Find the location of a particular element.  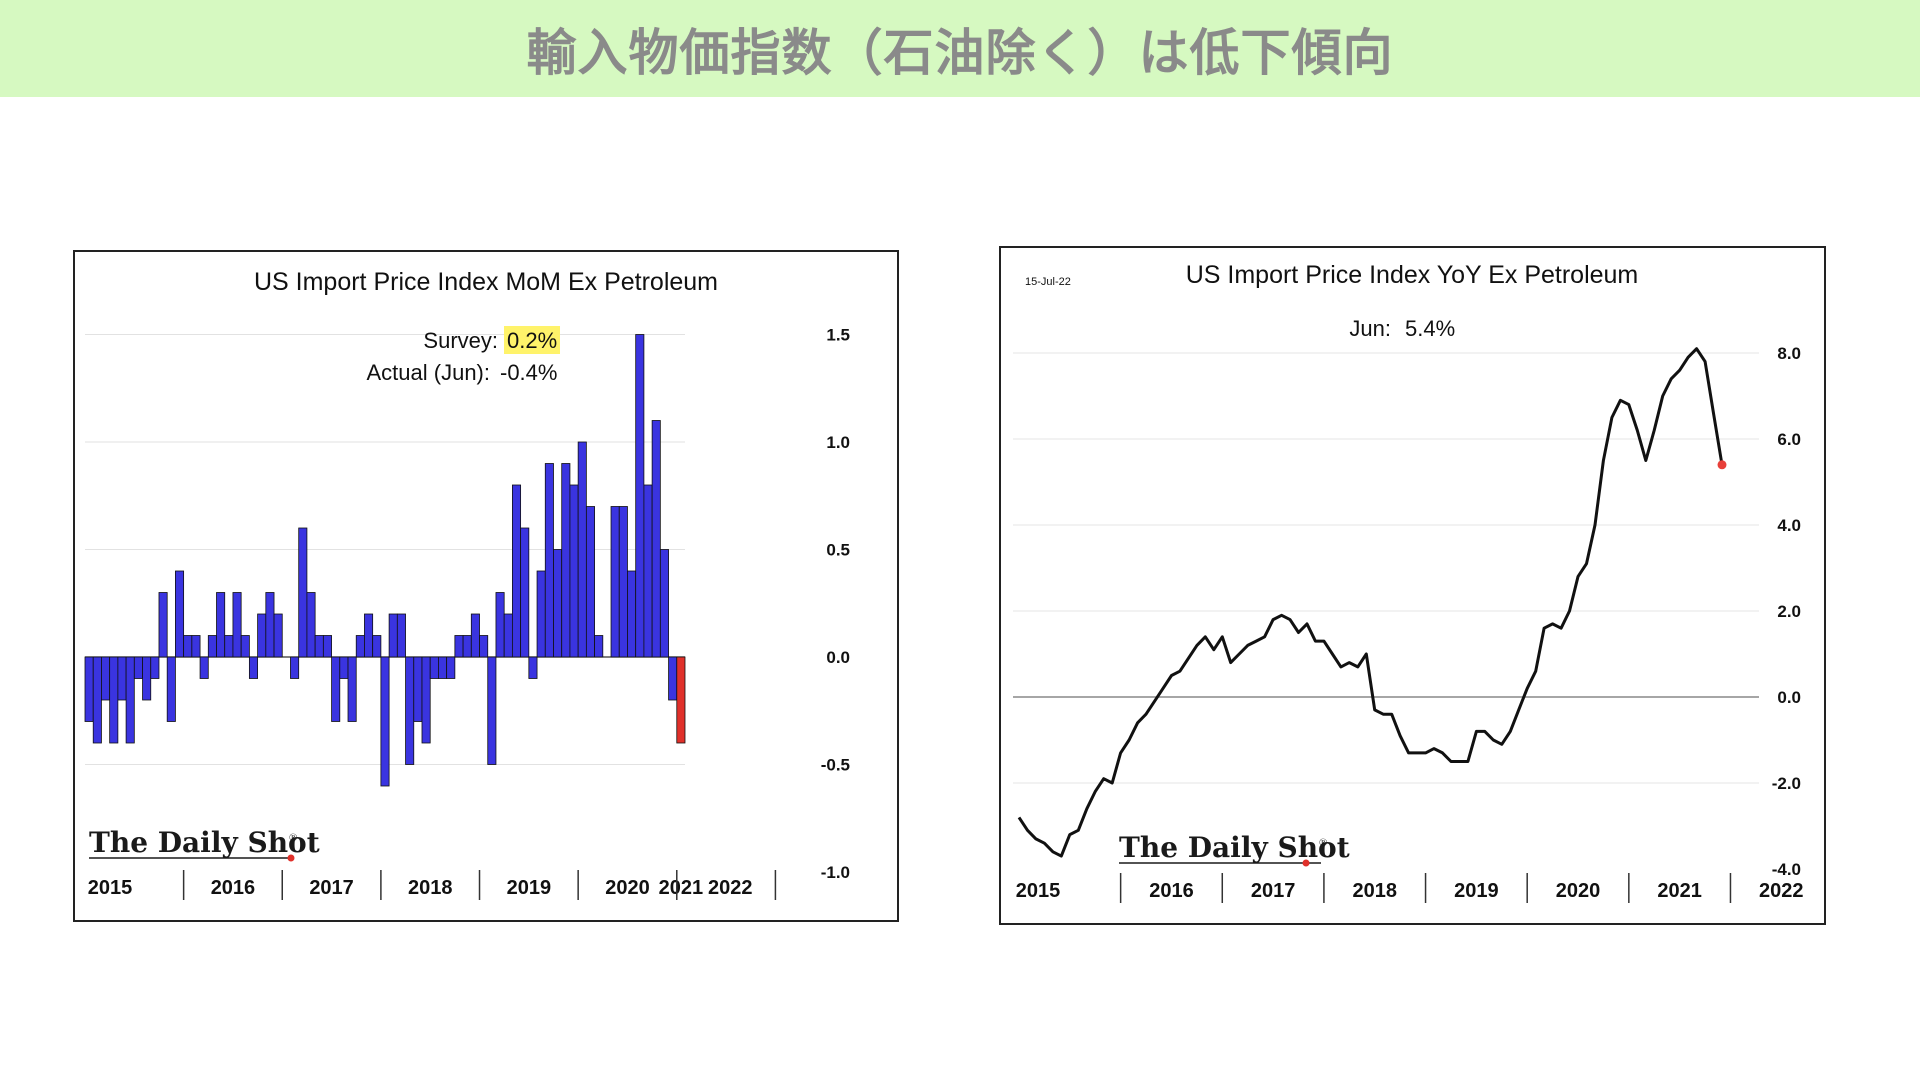

mom-y-axis: 1.5 1.0 0.5 0.0 -0.5 -1.0 is located at coordinates (835, 604).